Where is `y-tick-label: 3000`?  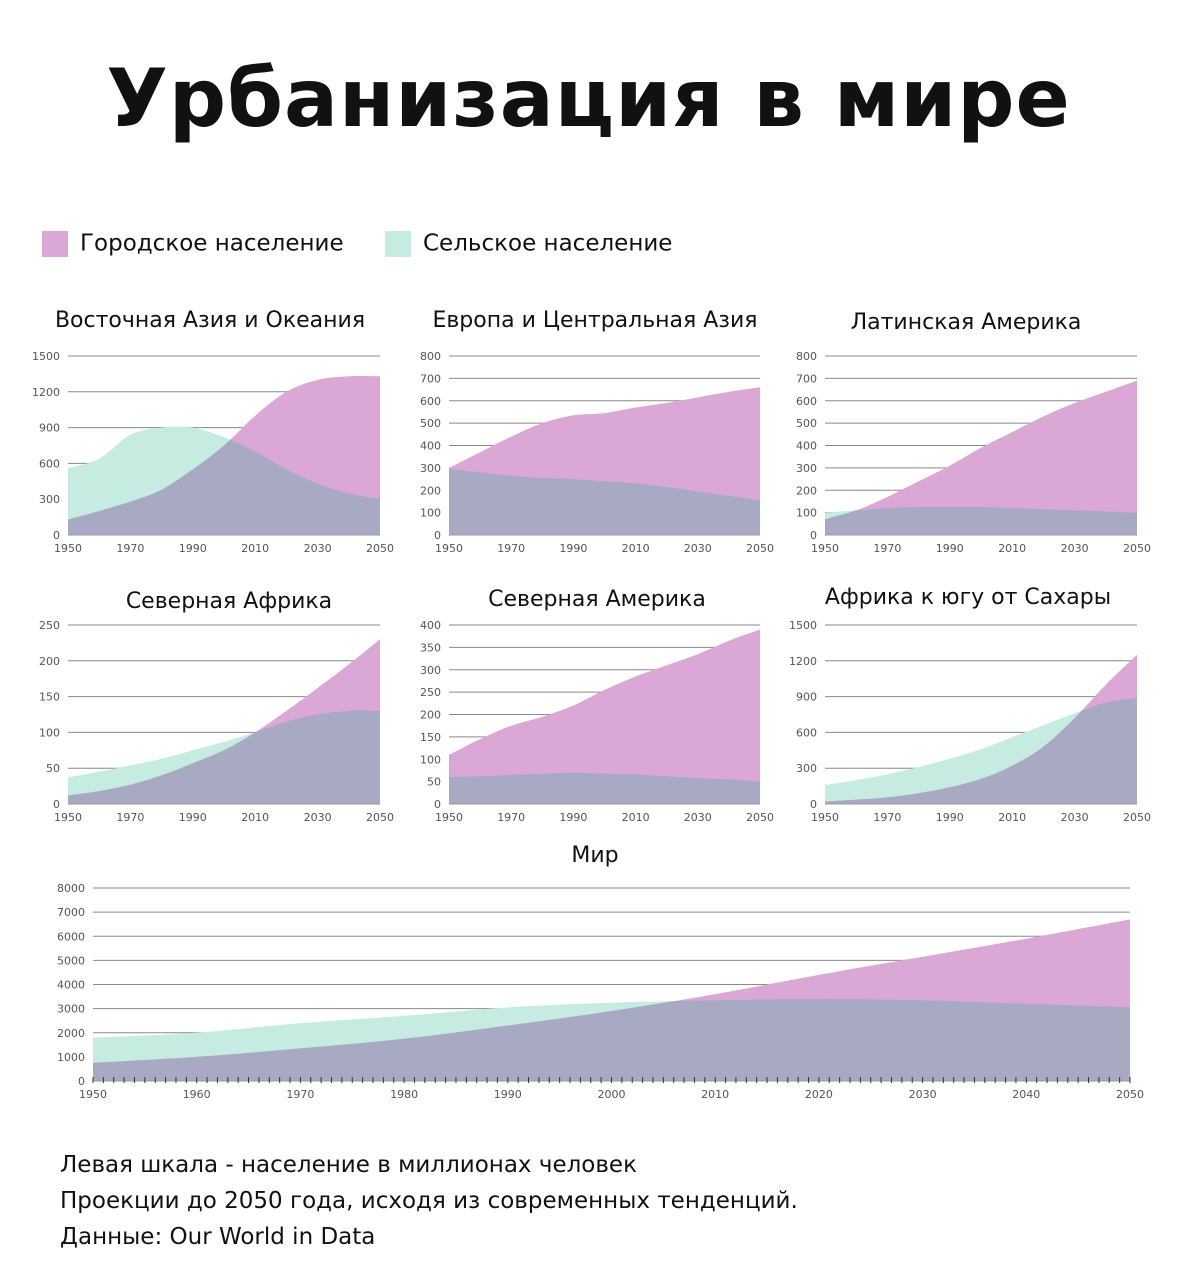 y-tick-label: 3000 is located at coordinates (71, 1009).